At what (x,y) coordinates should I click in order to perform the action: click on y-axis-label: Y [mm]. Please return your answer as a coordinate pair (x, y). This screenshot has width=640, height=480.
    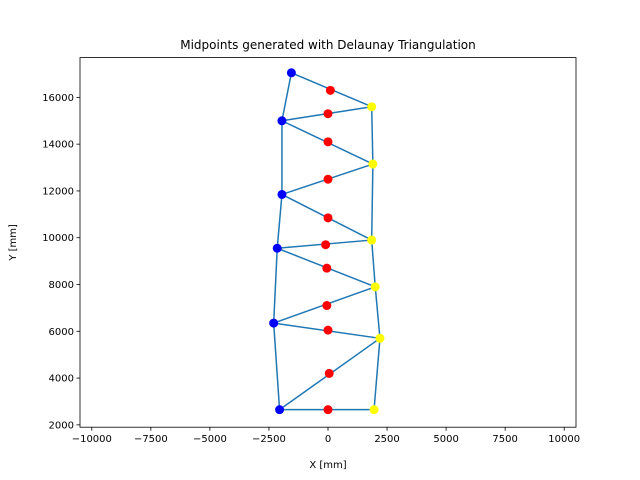
    Looking at the image, I should click on (13, 243).